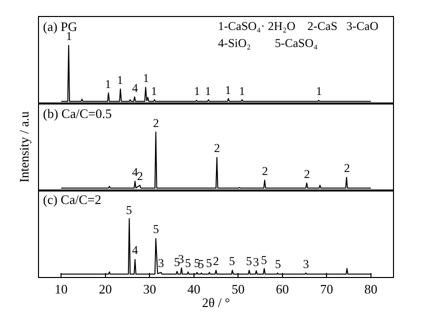 The width and height of the screenshot is (423, 322). I want to click on chart-title: (c) Ca/C=2, so click(72, 199).